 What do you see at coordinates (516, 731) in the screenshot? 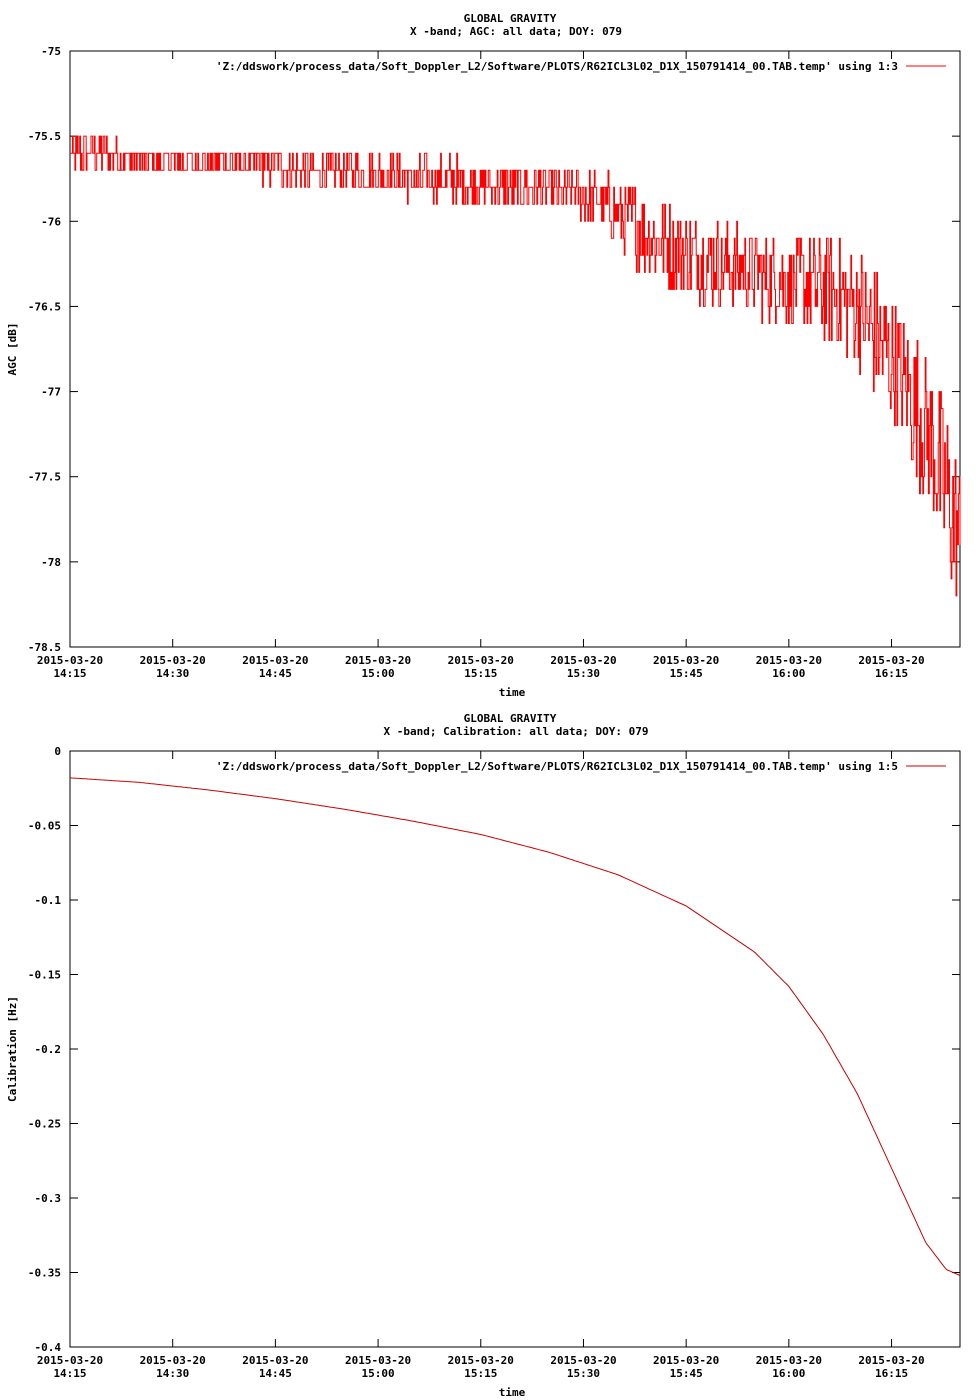
I see `chart-subtitle: X -band; Calibration: all data; DOY: 079` at bounding box center [516, 731].